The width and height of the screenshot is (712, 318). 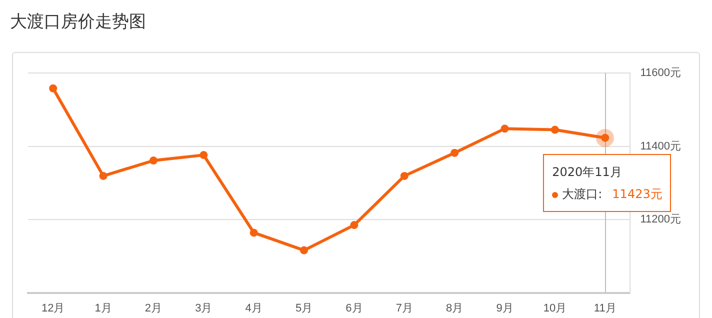 I want to click on annotation: 11423元, so click(x=637, y=193).